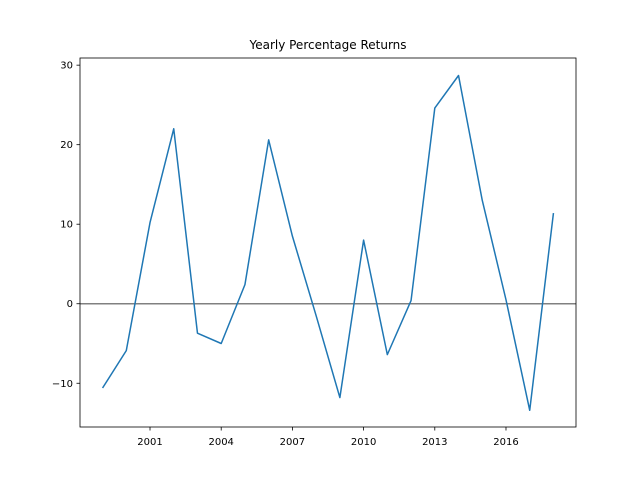  What do you see at coordinates (292, 442) in the screenshot?
I see `x-tick-label: 2007` at bounding box center [292, 442].